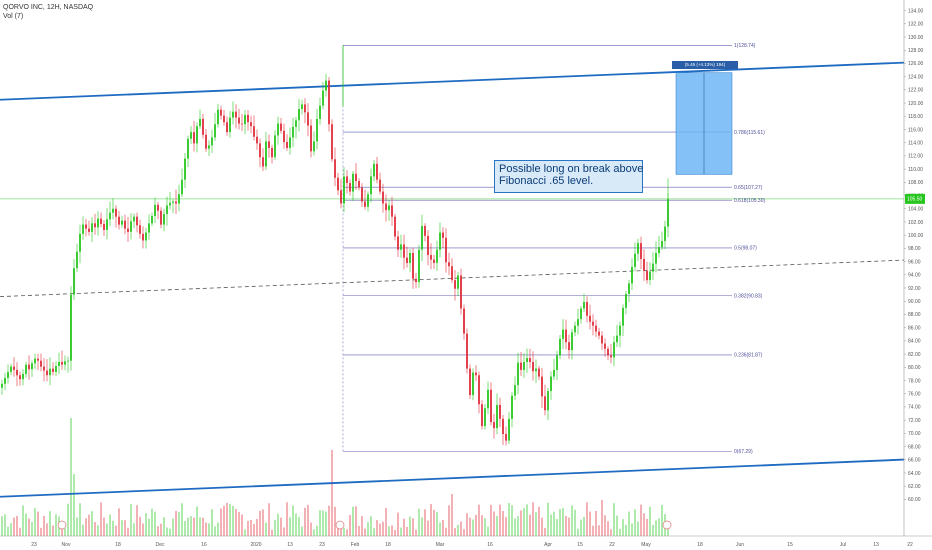  I want to click on x-tick-label: 16, so click(490, 545).